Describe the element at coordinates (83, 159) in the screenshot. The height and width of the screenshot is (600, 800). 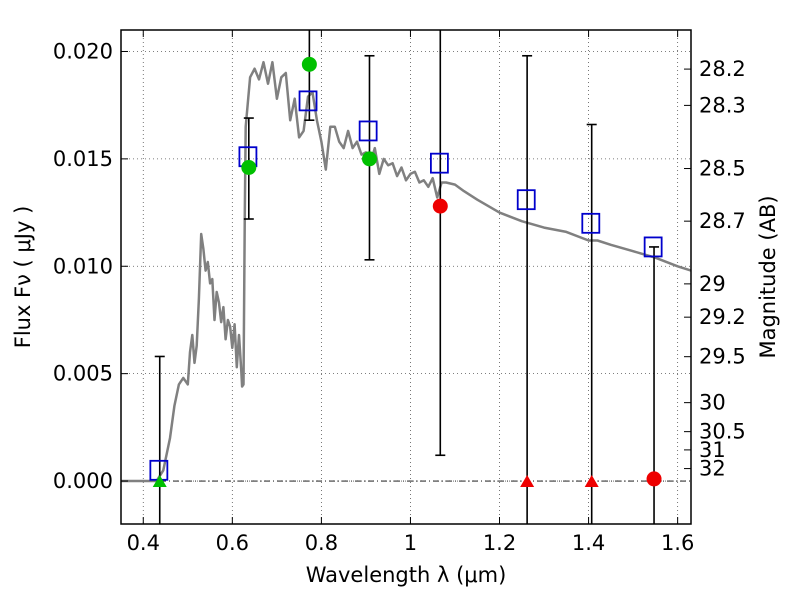
I see `y-tick-label: 0.015` at that location.